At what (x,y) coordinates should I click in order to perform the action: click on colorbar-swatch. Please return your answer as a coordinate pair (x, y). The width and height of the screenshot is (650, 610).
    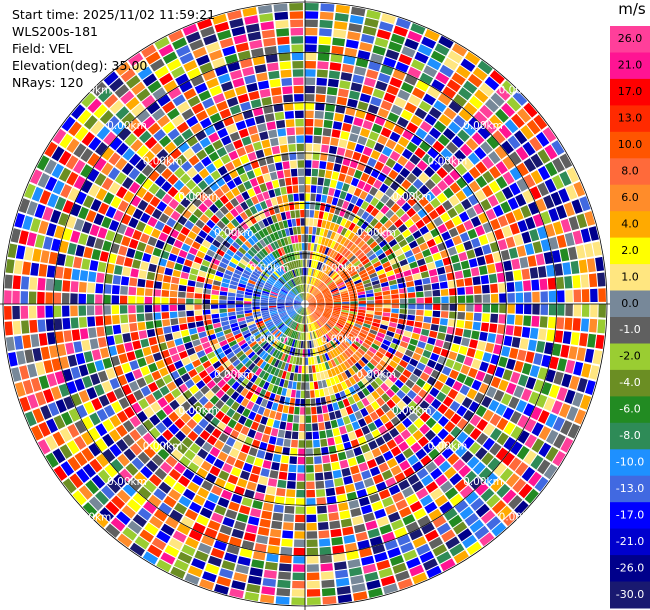
    Looking at the image, I should click on (630, 278).